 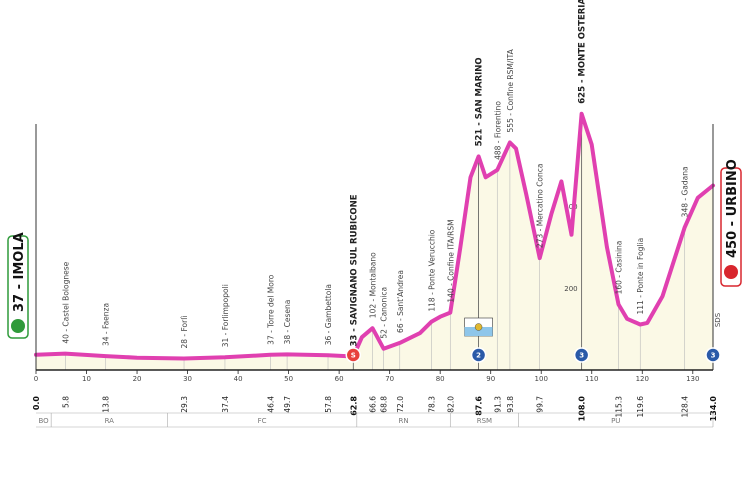 What do you see at coordinates (713, 409) in the screenshot?
I see `finish-km: 134.0` at bounding box center [713, 409].